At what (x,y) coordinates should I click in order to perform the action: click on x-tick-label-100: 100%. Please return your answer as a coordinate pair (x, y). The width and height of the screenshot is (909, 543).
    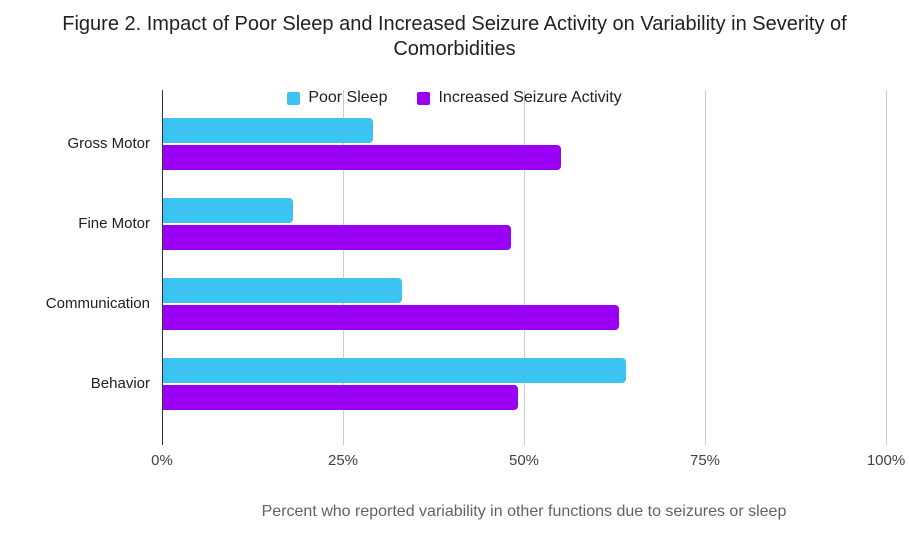
    Looking at the image, I should click on (886, 460).